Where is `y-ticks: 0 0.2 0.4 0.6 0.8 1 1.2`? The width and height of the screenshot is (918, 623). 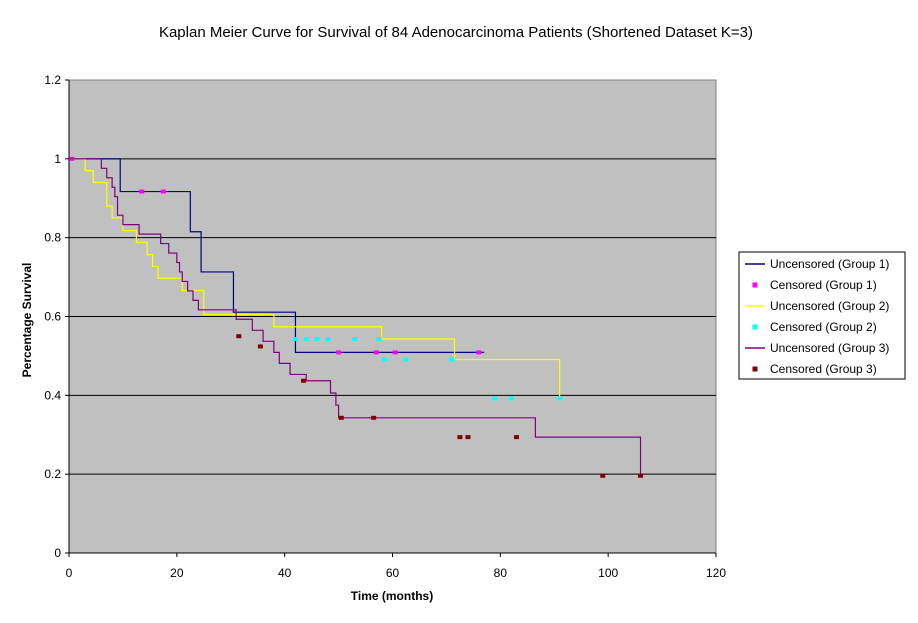 y-ticks: 0 0.2 0.4 0.6 0.8 1 1.2 is located at coordinates (56, 316).